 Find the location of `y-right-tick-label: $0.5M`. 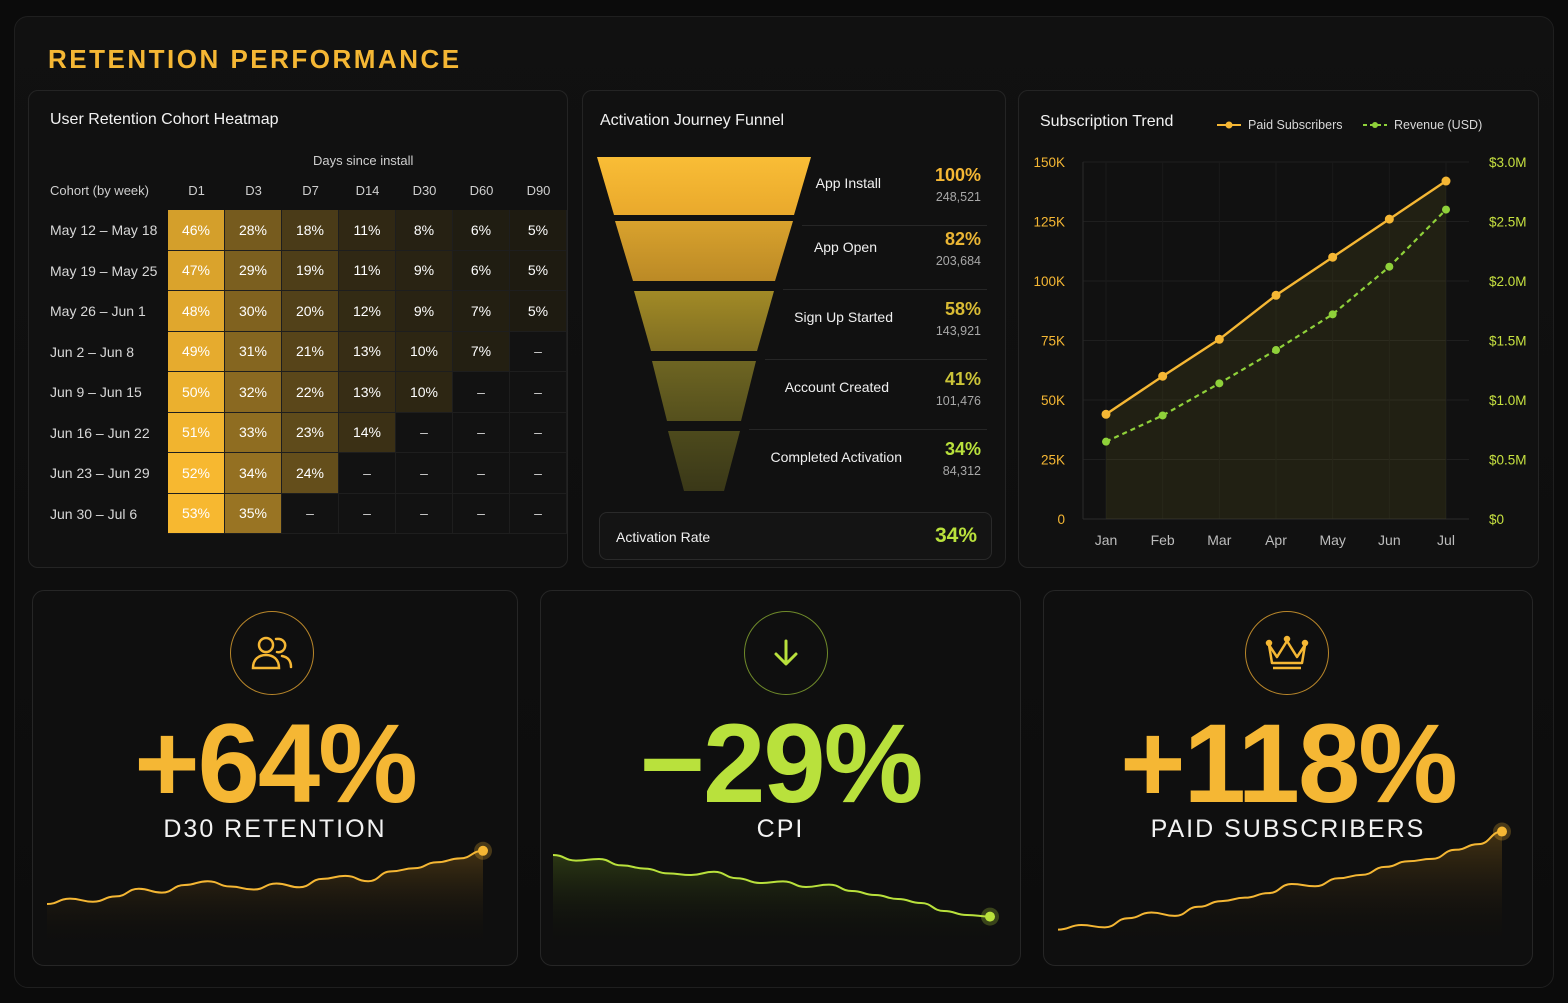

y-right-tick-label: $0.5M is located at coordinates (1508, 460).